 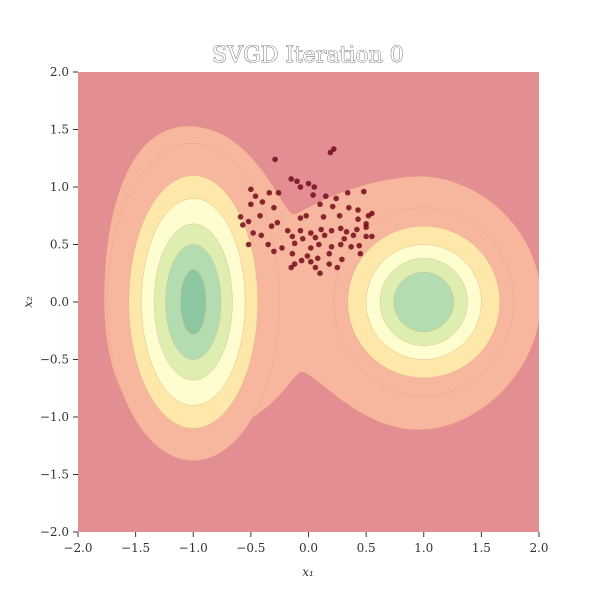 I want to click on y-axis: 2.0 1.5 1.0 0.5 0.0 −0.5 −1.0 −1.5 −2.0, so click(x=59, y=302).